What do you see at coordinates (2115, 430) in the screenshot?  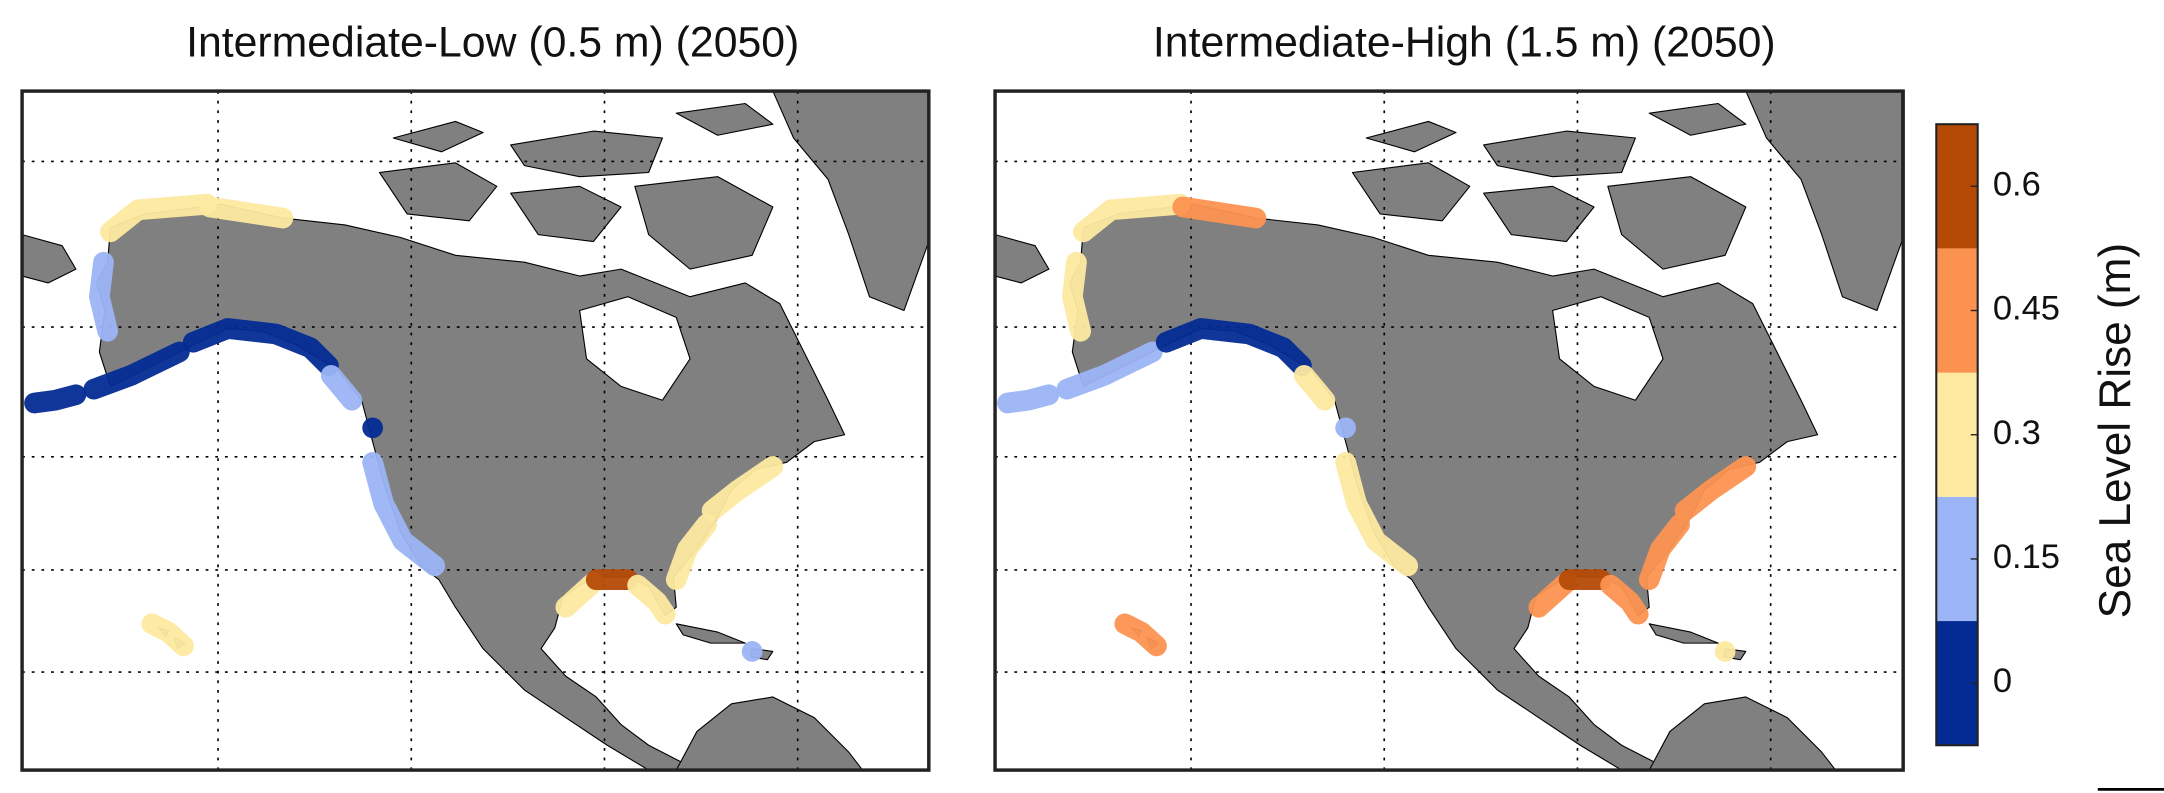 I see `colorbar-label: Sea Level Rise (m)` at bounding box center [2115, 430].